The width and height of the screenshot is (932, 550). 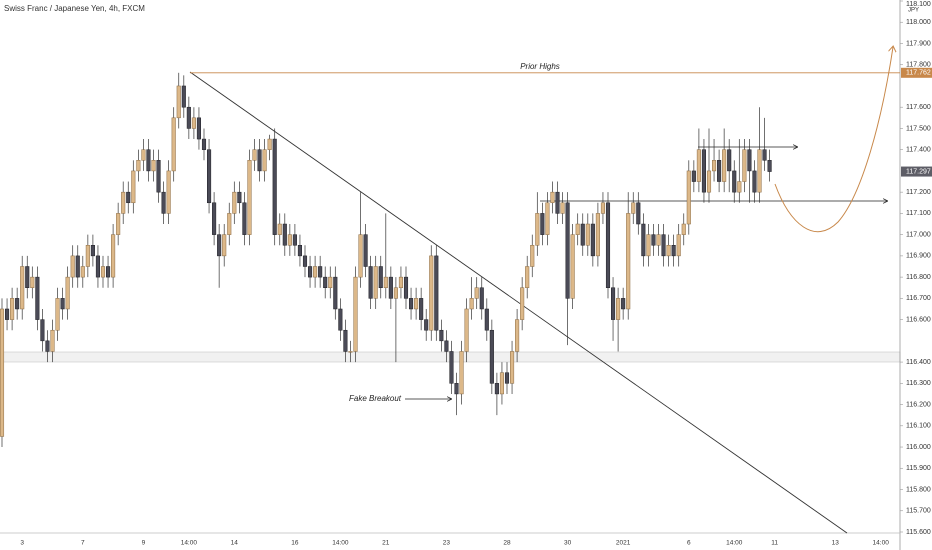 What do you see at coordinates (918, 256) in the screenshot?
I see `y-tick-label: 116.900` at bounding box center [918, 256].